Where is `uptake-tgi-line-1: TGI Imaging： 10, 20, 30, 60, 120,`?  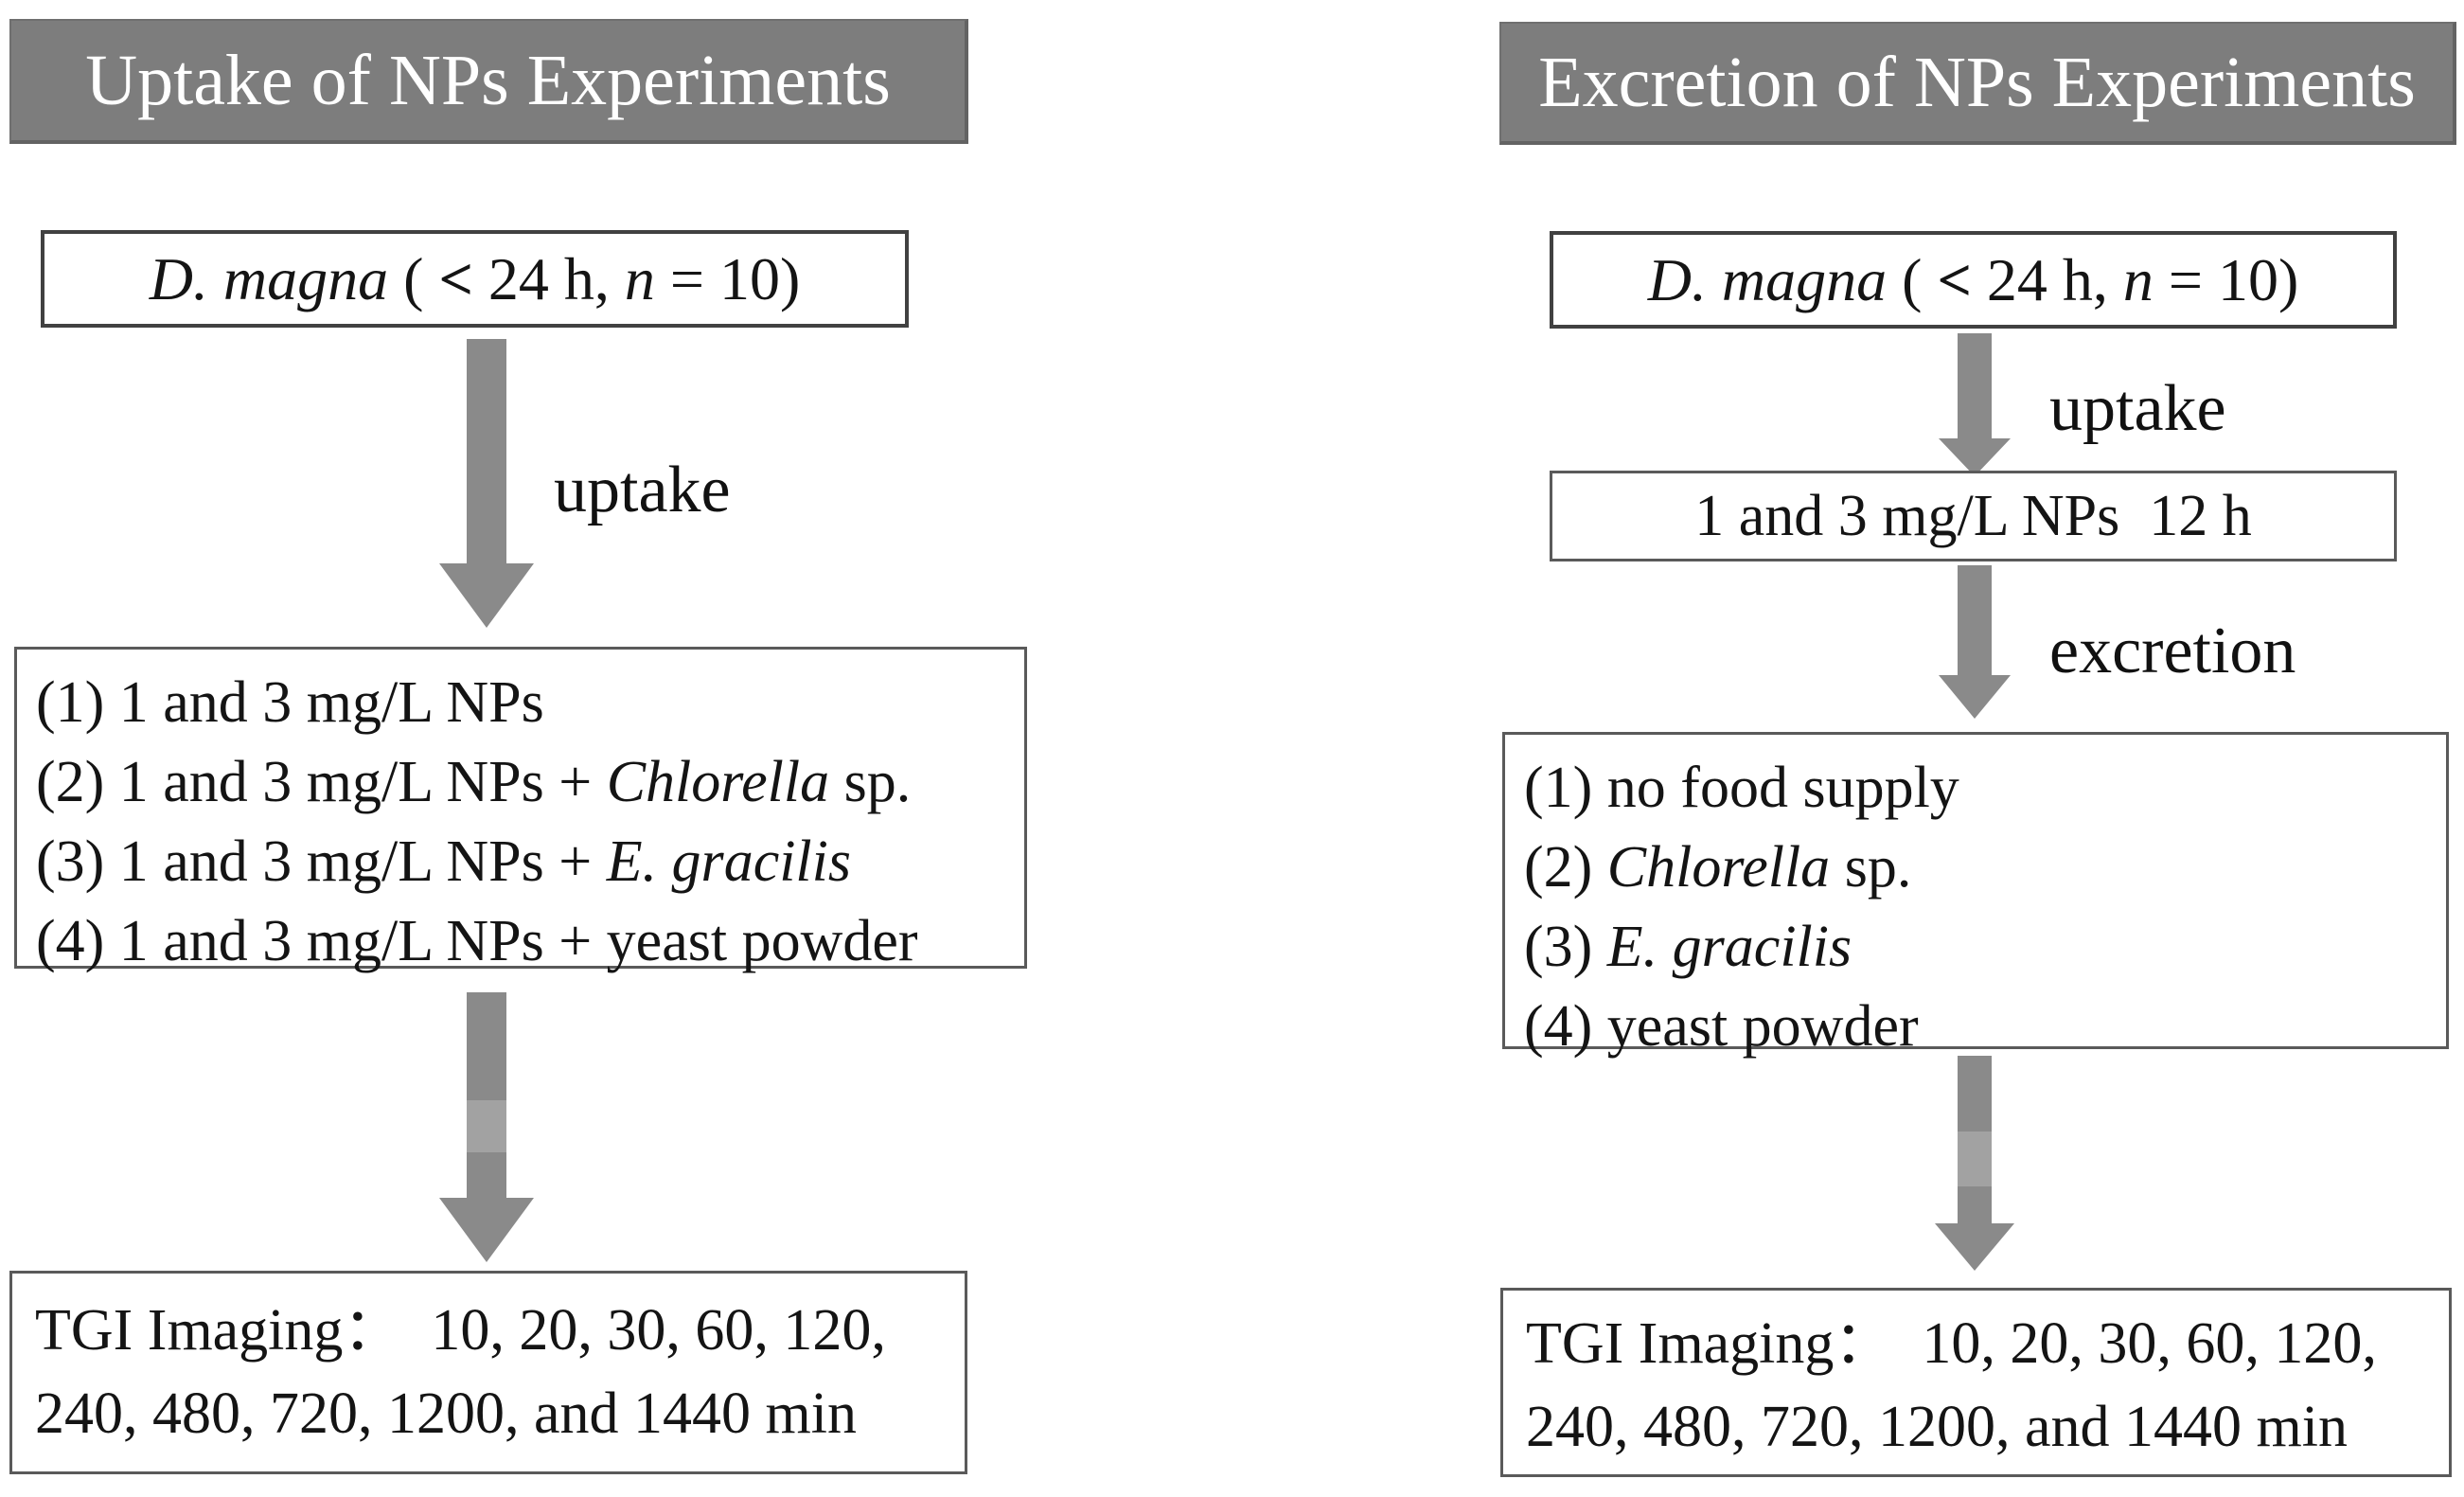 uptake-tgi-line-1: TGI Imaging： 10, 20, 30, 60, 120, is located at coordinates (460, 1330).